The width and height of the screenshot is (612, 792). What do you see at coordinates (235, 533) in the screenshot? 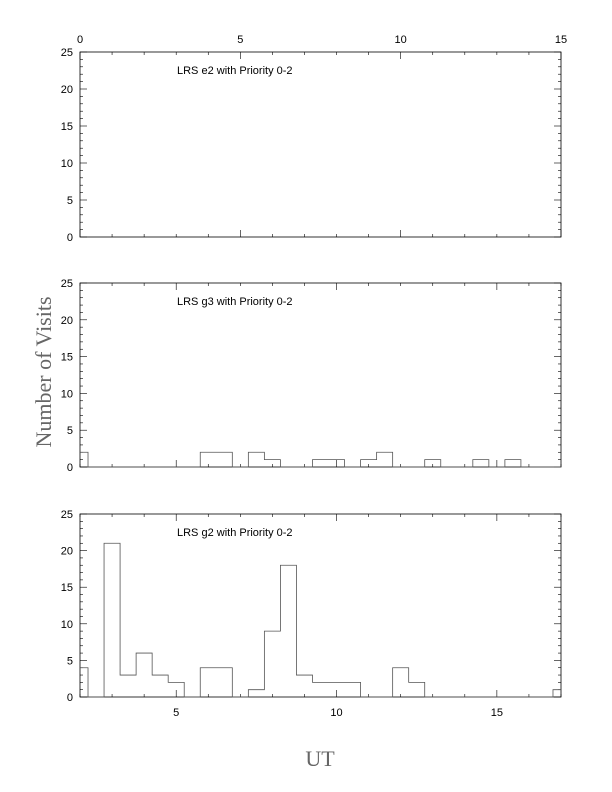
I see `panel-title: LRS g2 with Priority 0-2` at bounding box center [235, 533].